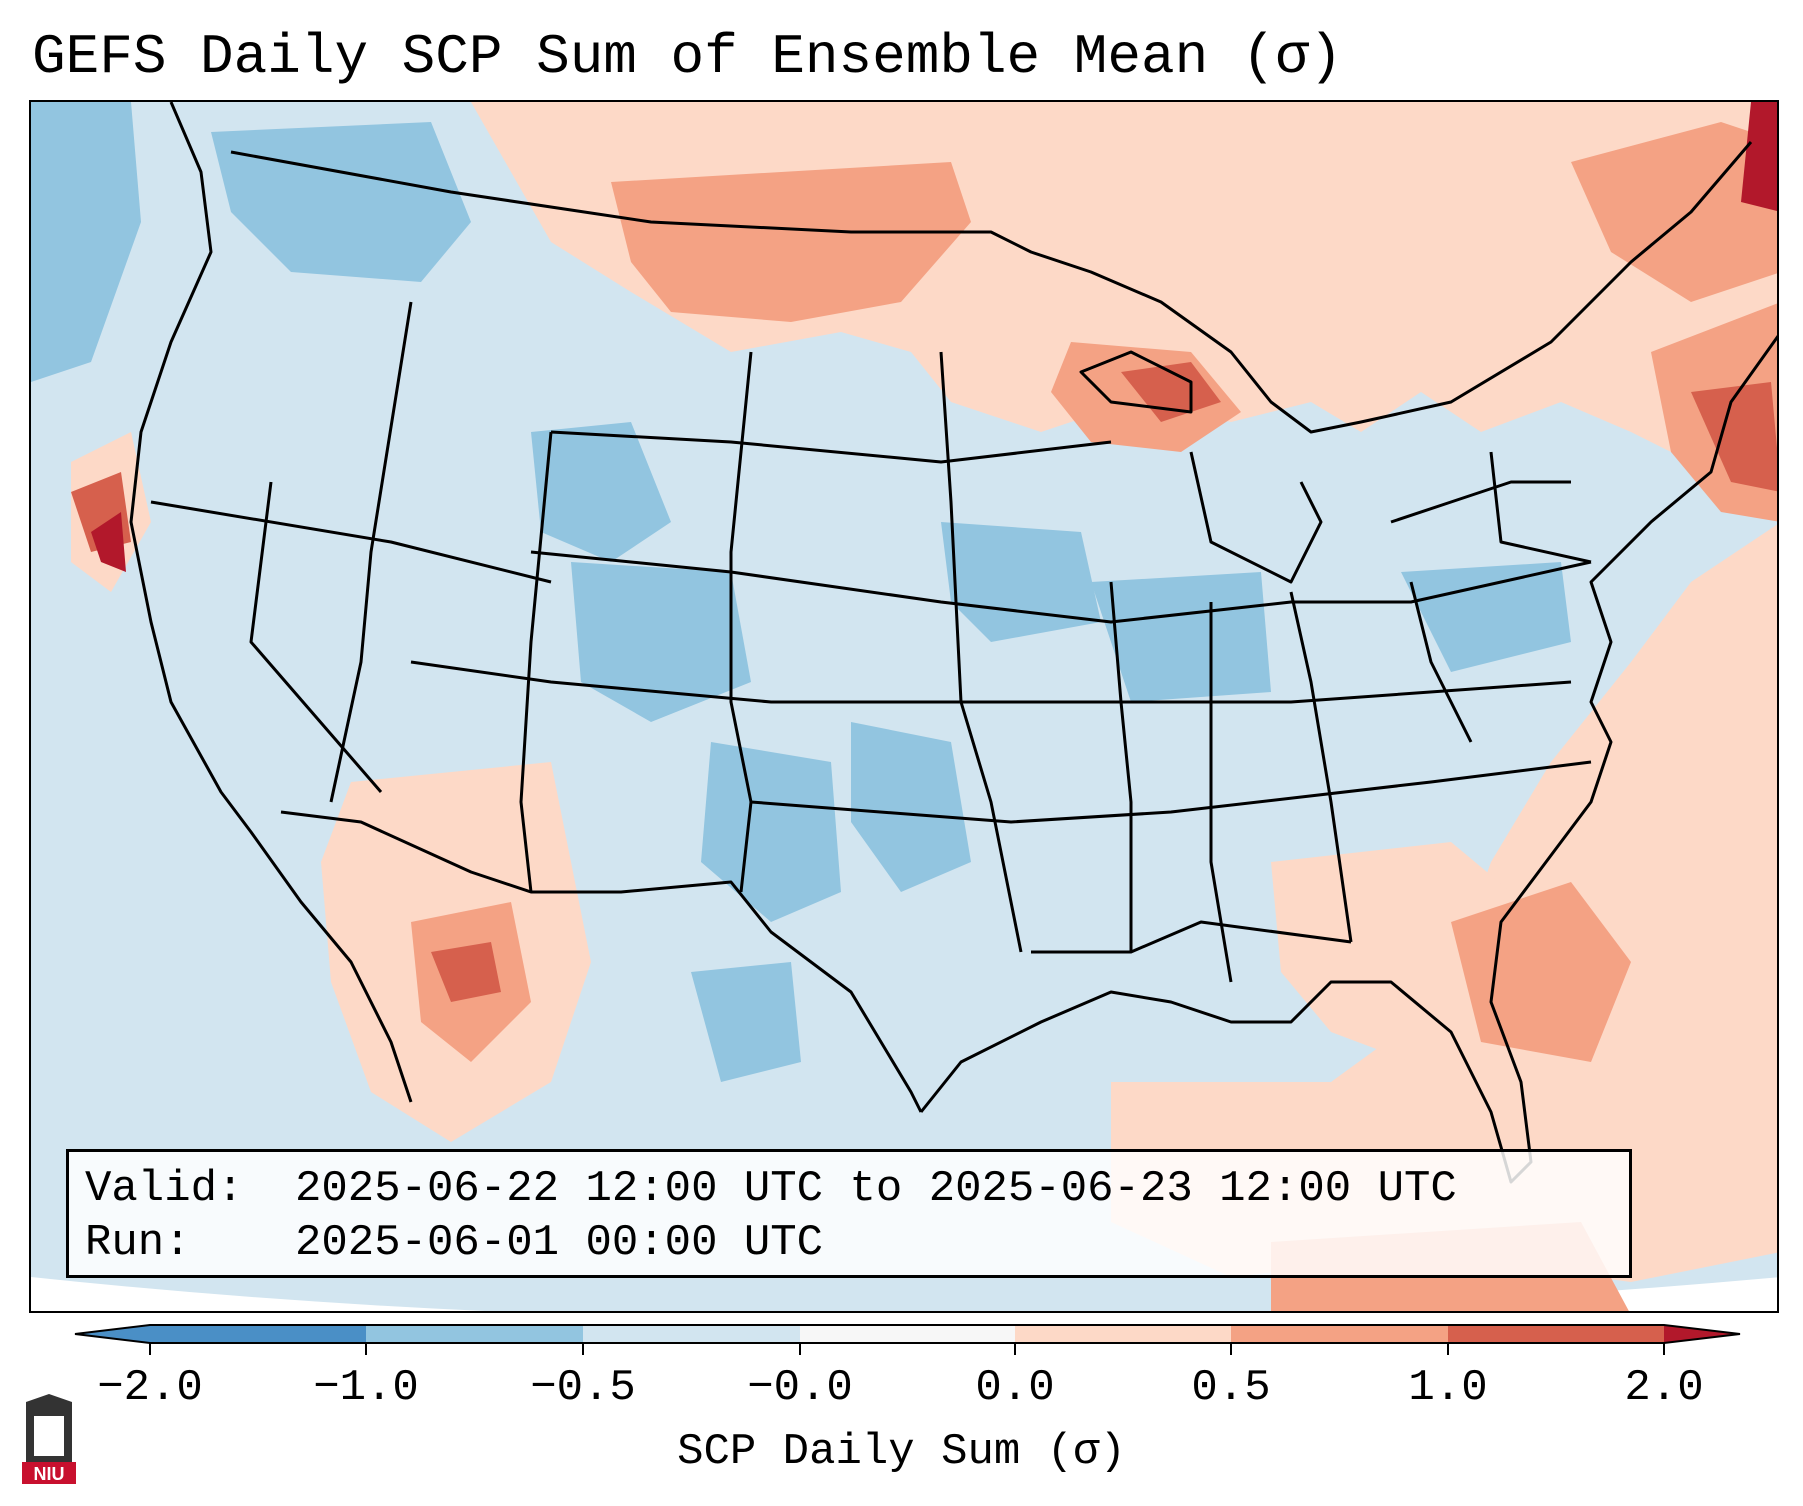 The image size is (1803, 1506). I want to click on run-label: Run:, so click(138, 1243).